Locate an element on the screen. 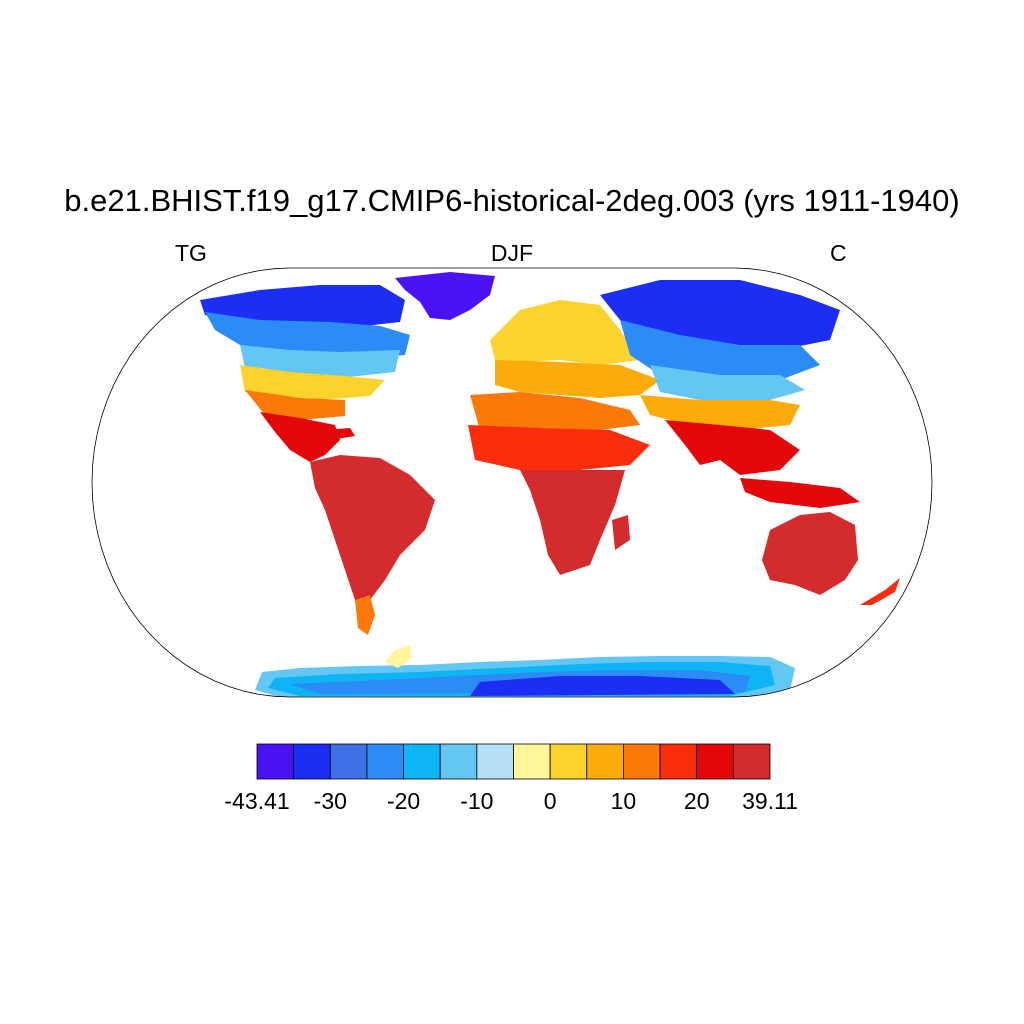 This screenshot has height=1024, width=1024. europe is located at coordinates (565, 332).